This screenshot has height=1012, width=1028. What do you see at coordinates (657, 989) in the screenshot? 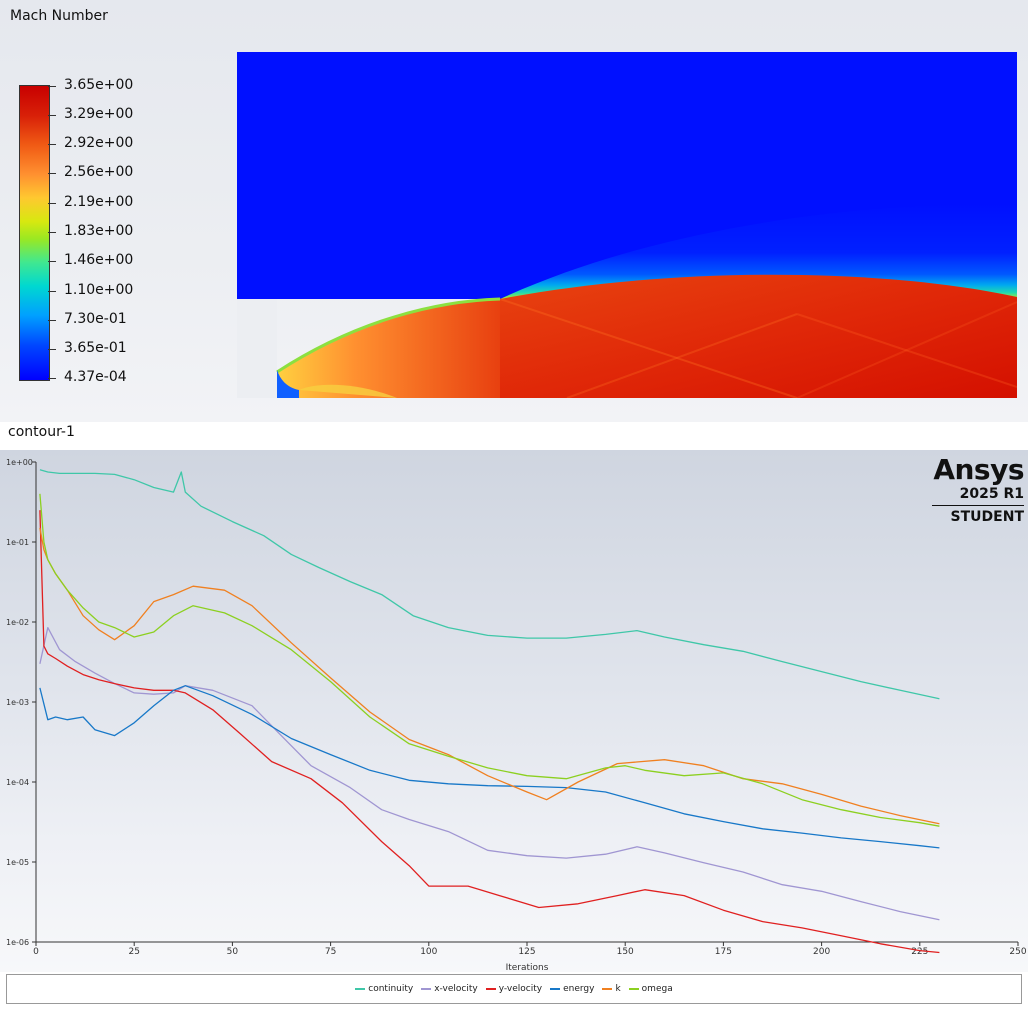
I see `legend-label: omega` at bounding box center [657, 989].